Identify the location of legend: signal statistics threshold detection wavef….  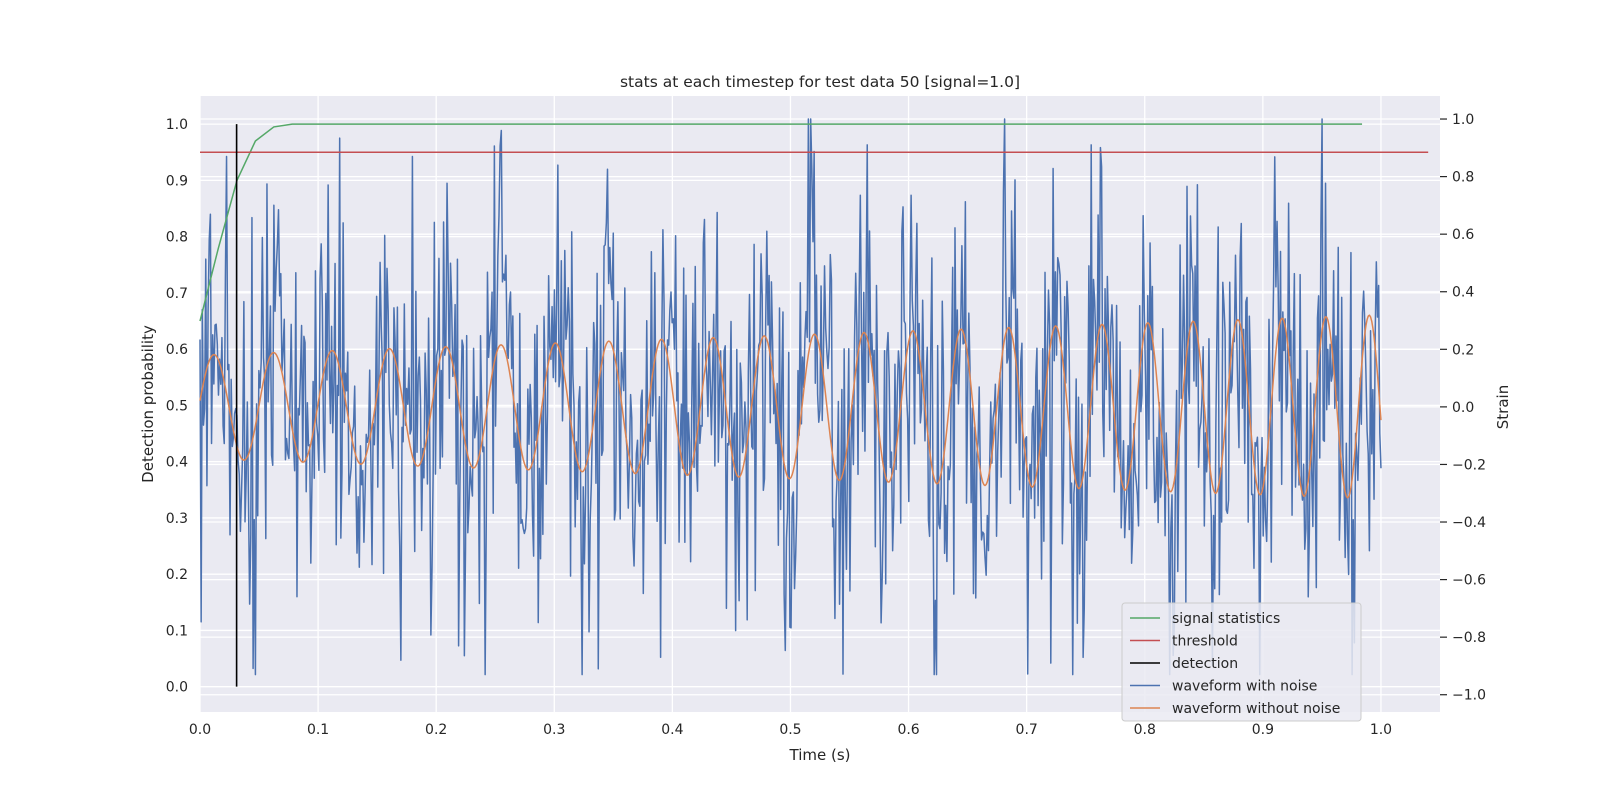
(1241, 662).